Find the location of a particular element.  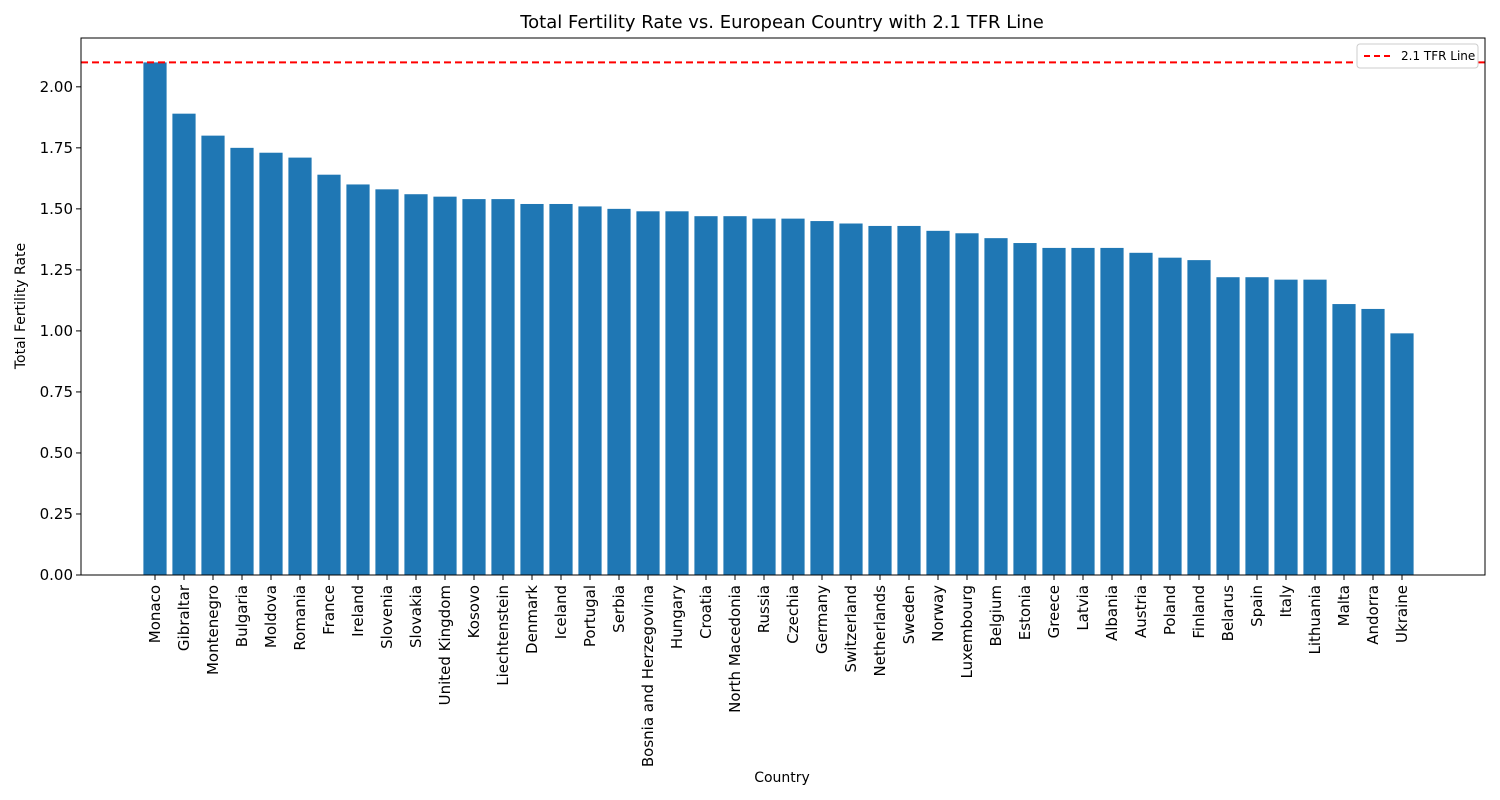

x-tick-label: North Macedonia is located at coordinates (735, 649).